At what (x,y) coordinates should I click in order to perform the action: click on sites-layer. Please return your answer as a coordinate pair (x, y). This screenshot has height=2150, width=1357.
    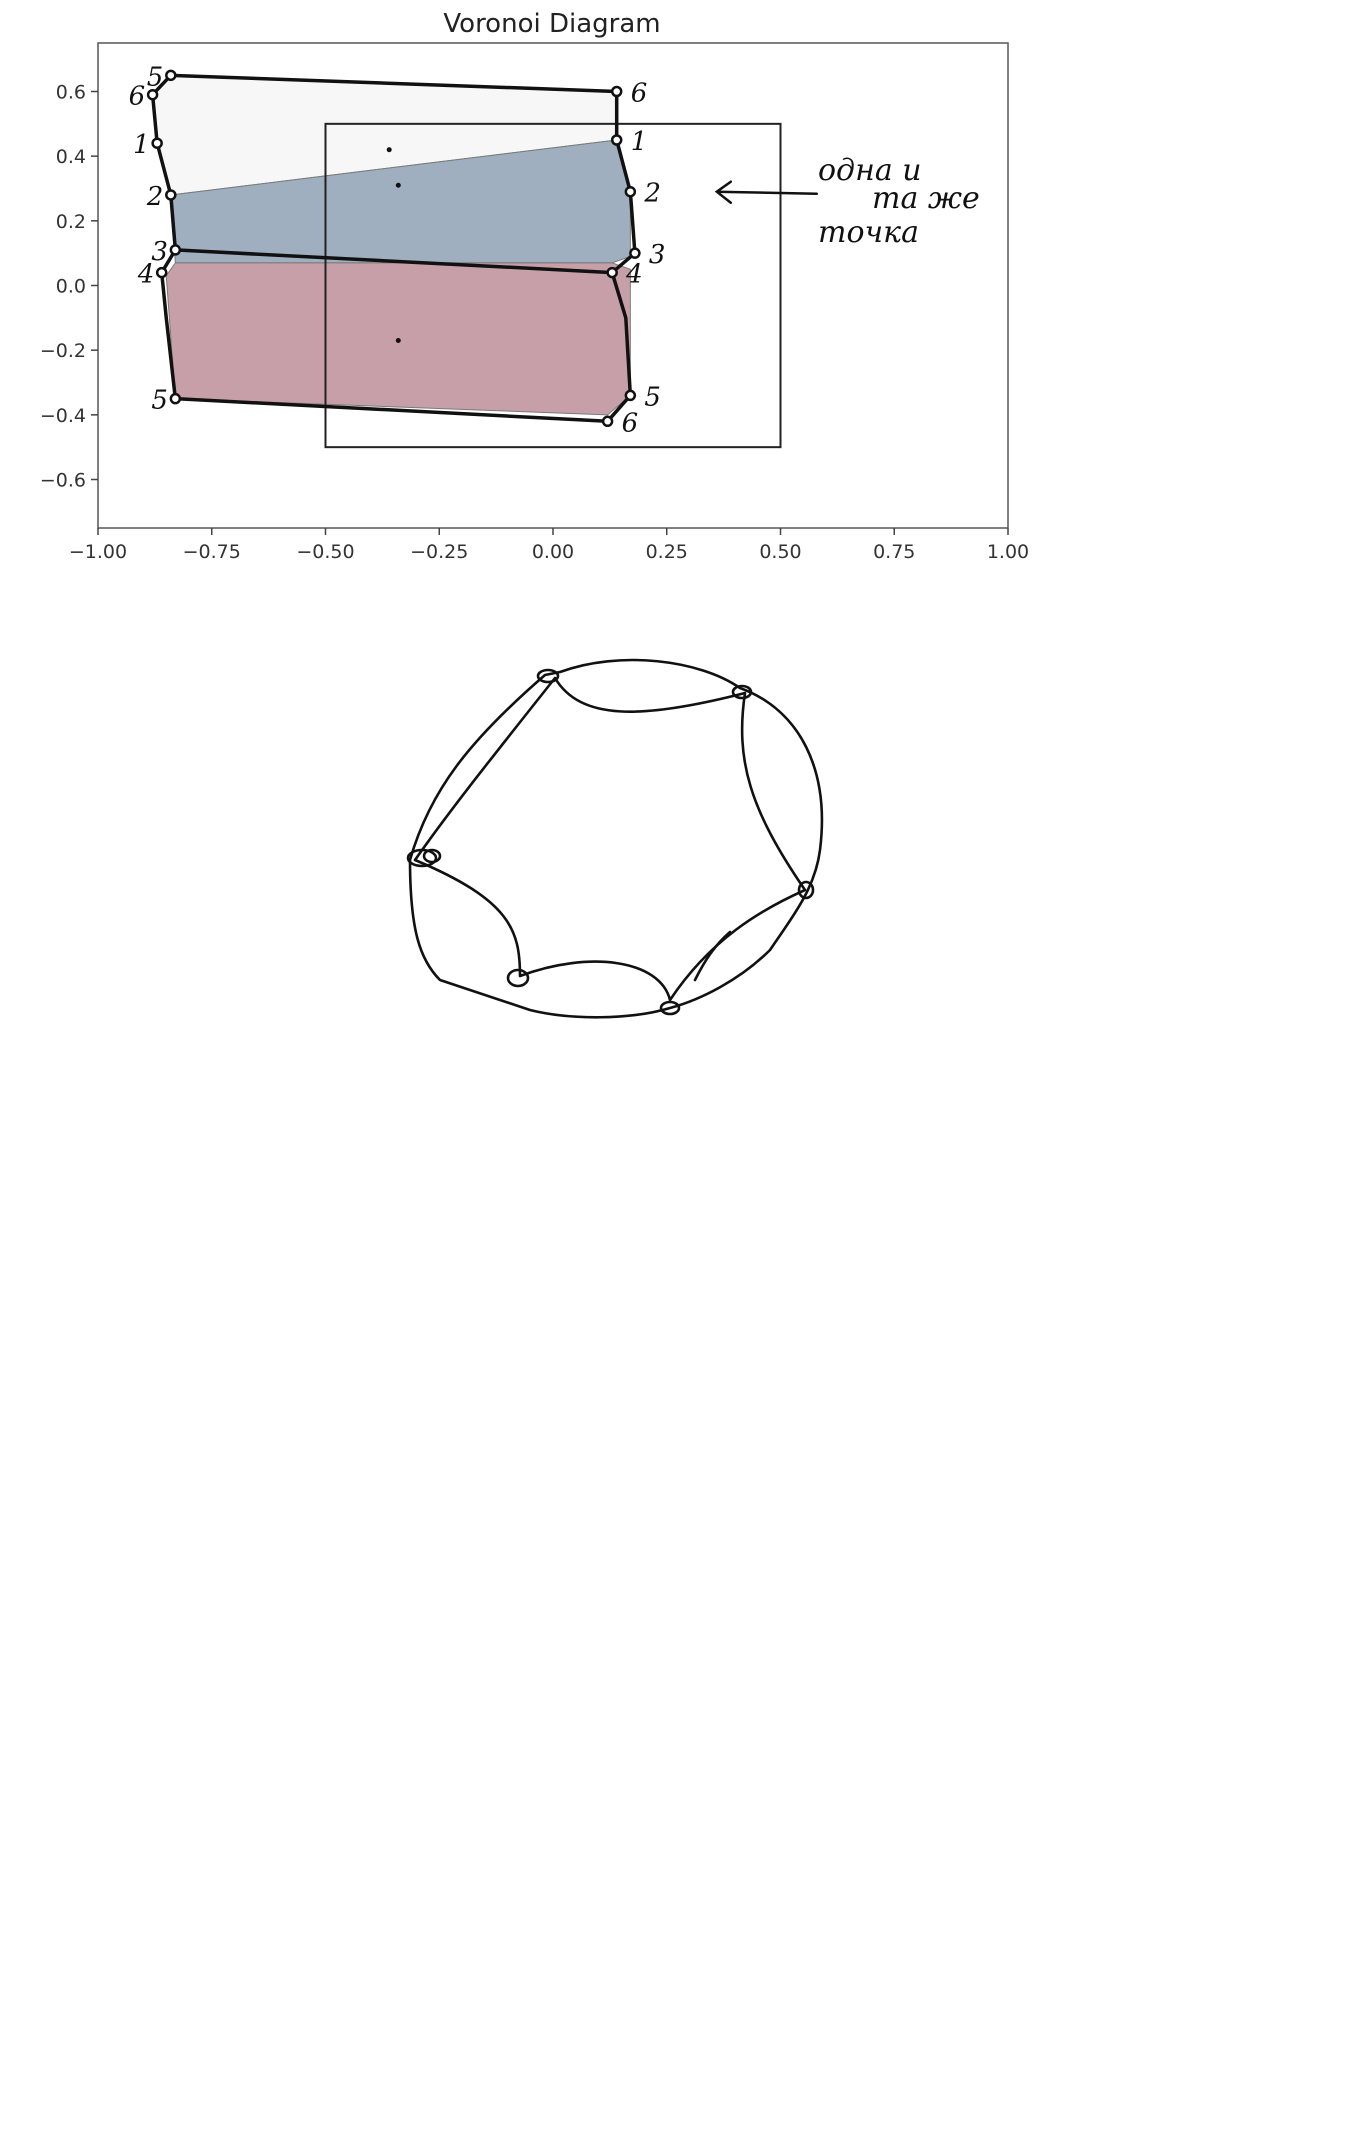
    Looking at the image, I should click on (393, 245).